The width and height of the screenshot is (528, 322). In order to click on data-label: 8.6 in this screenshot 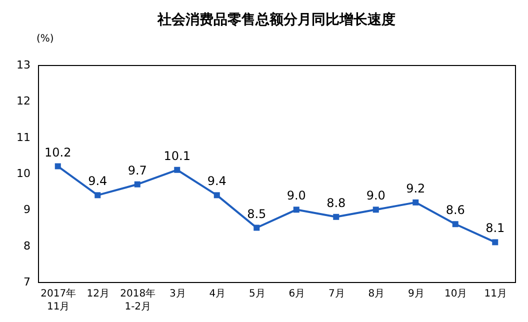, I will do `click(455, 210)`.